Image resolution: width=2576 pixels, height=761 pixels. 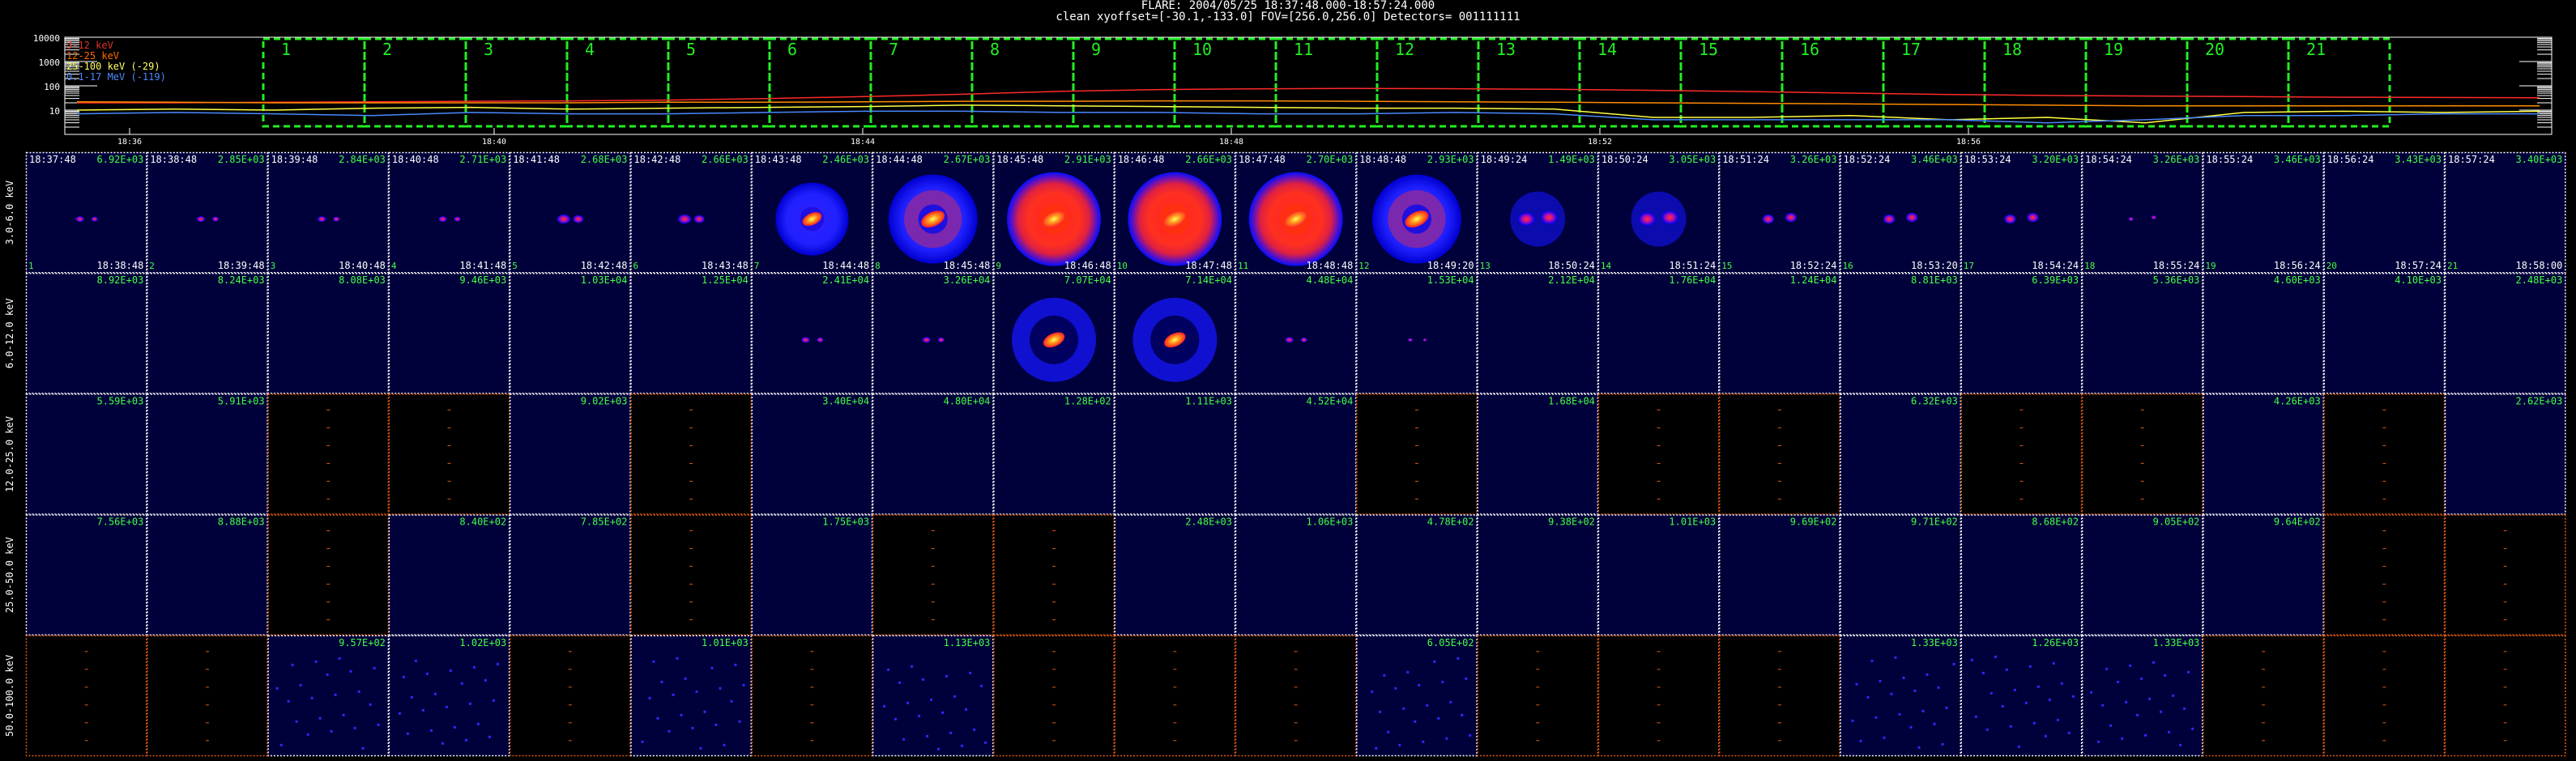 What do you see at coordinates (845, 159) in the screenshot?
I see `counts-label: 2.46E+03` at bounding box center [845, 159].